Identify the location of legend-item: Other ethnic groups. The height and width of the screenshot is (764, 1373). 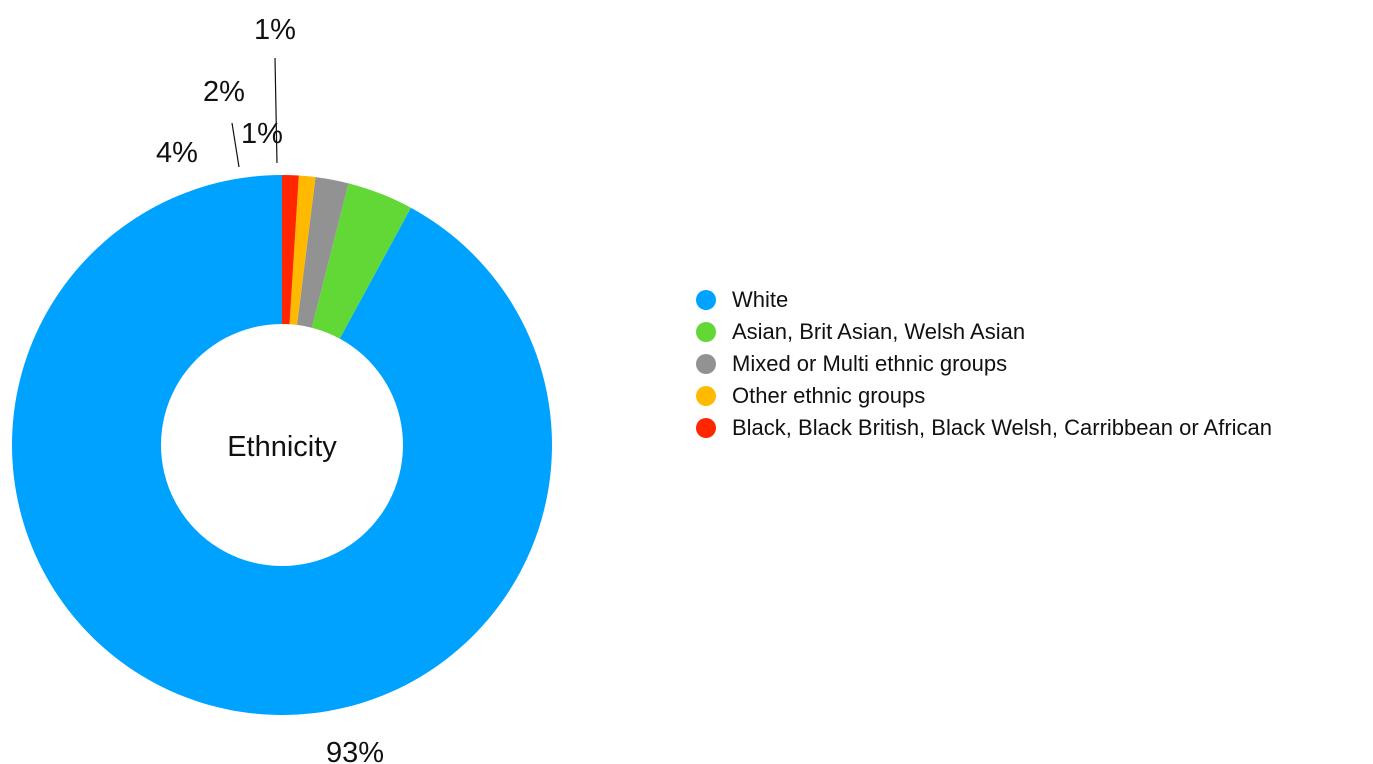
(984, 396).